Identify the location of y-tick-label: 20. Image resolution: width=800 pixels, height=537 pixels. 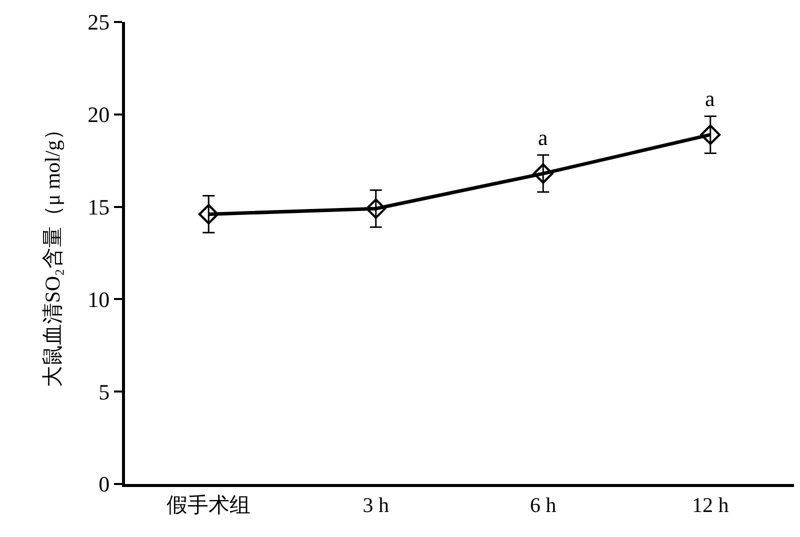
(99, 115).